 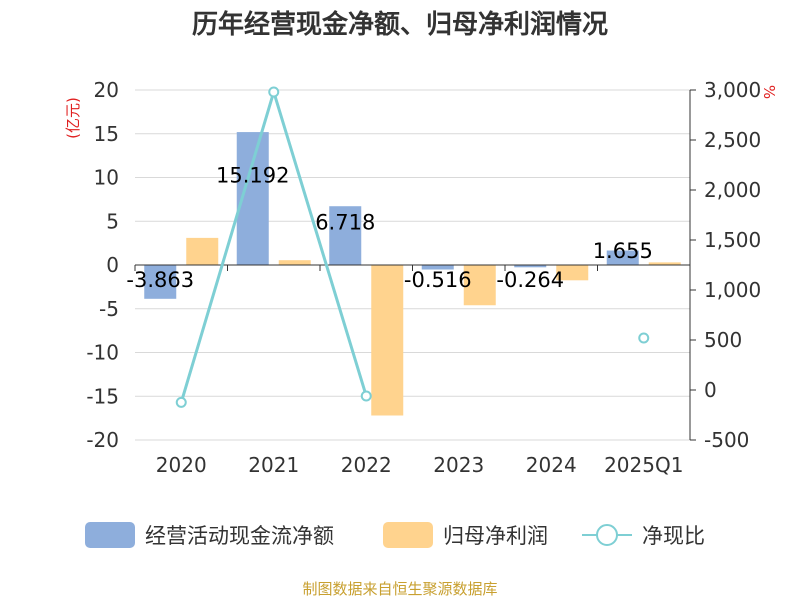 I want to click on y-right-tick-label: 500, so click(x=723, y=340).